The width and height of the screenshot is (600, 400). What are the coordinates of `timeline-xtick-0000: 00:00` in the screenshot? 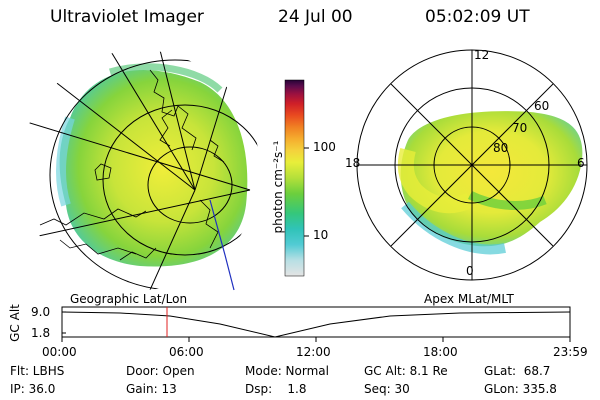 It's located at (59, 352).